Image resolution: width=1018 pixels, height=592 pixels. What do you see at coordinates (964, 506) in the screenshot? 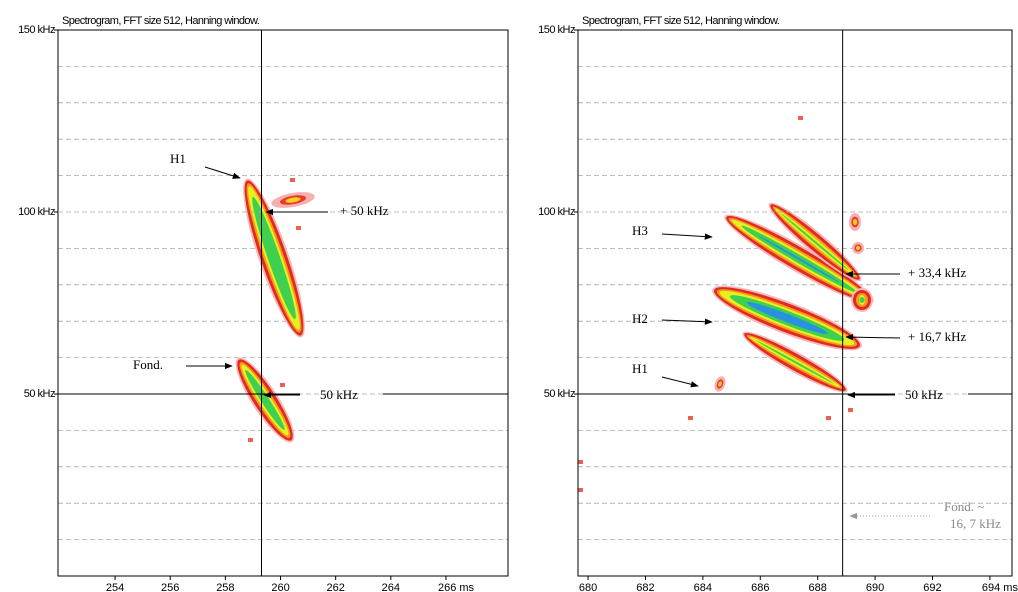
I see `annotation: Fond. ~` at bounding box center [964, 506].